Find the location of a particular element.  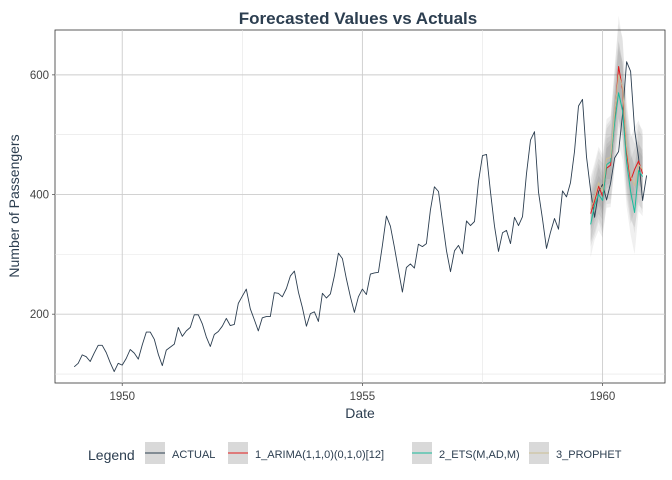

y-tick-label: 400 is located at coordinates (39, 196).